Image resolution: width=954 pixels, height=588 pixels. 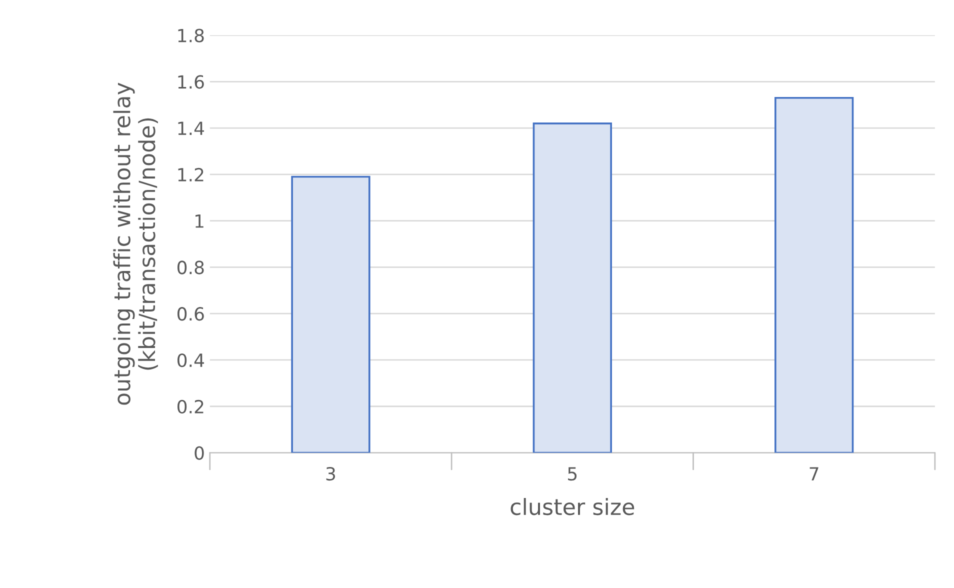 What do you see at coordinates (190, 267) in the screenshot?
I see `y-tick-label: 0.8` at bounding box center [190, 267].